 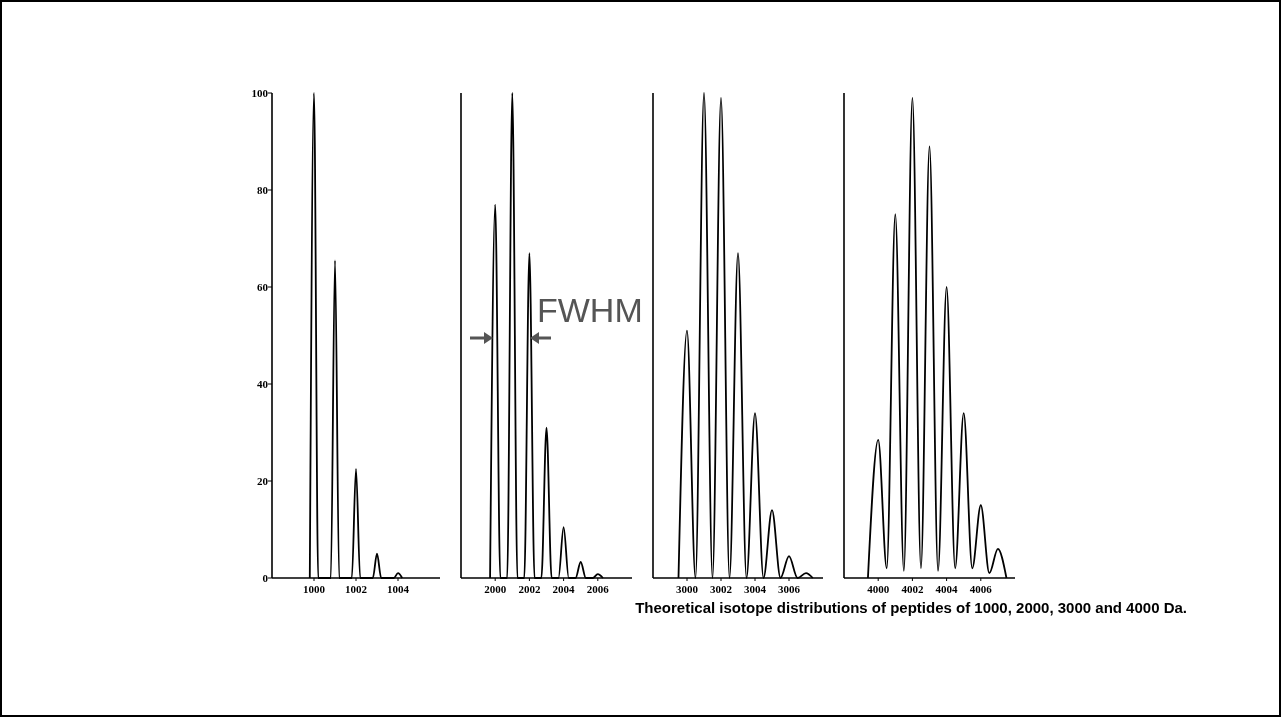 What do you see at coordinates (260, 93) in the screenshot?
I see `y-tick-label: 100` at bounding box center [260, 93].